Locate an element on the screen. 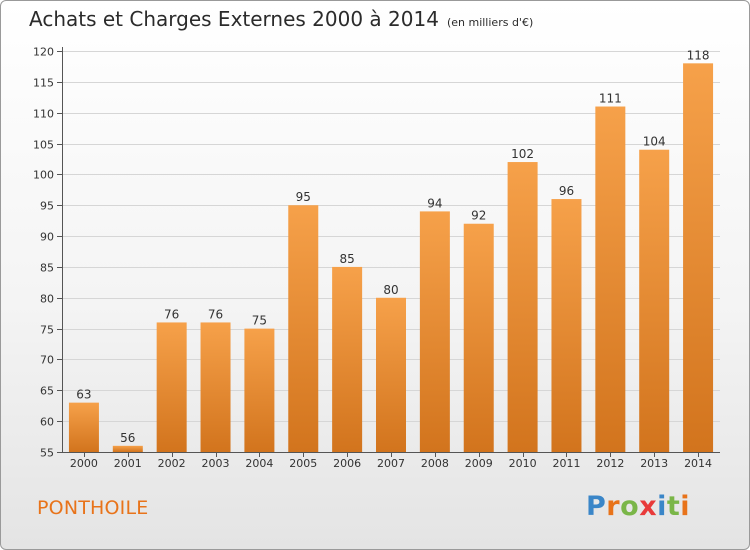 This screenshot has width=750, height=550. y-tick-label: 70 is located at coordinates (47, 360).